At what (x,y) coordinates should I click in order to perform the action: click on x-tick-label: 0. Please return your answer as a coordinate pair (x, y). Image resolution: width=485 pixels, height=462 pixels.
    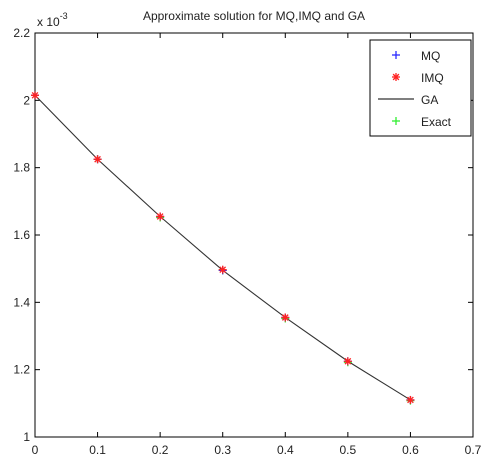
    Looking at the image, I should click on (35, 450).